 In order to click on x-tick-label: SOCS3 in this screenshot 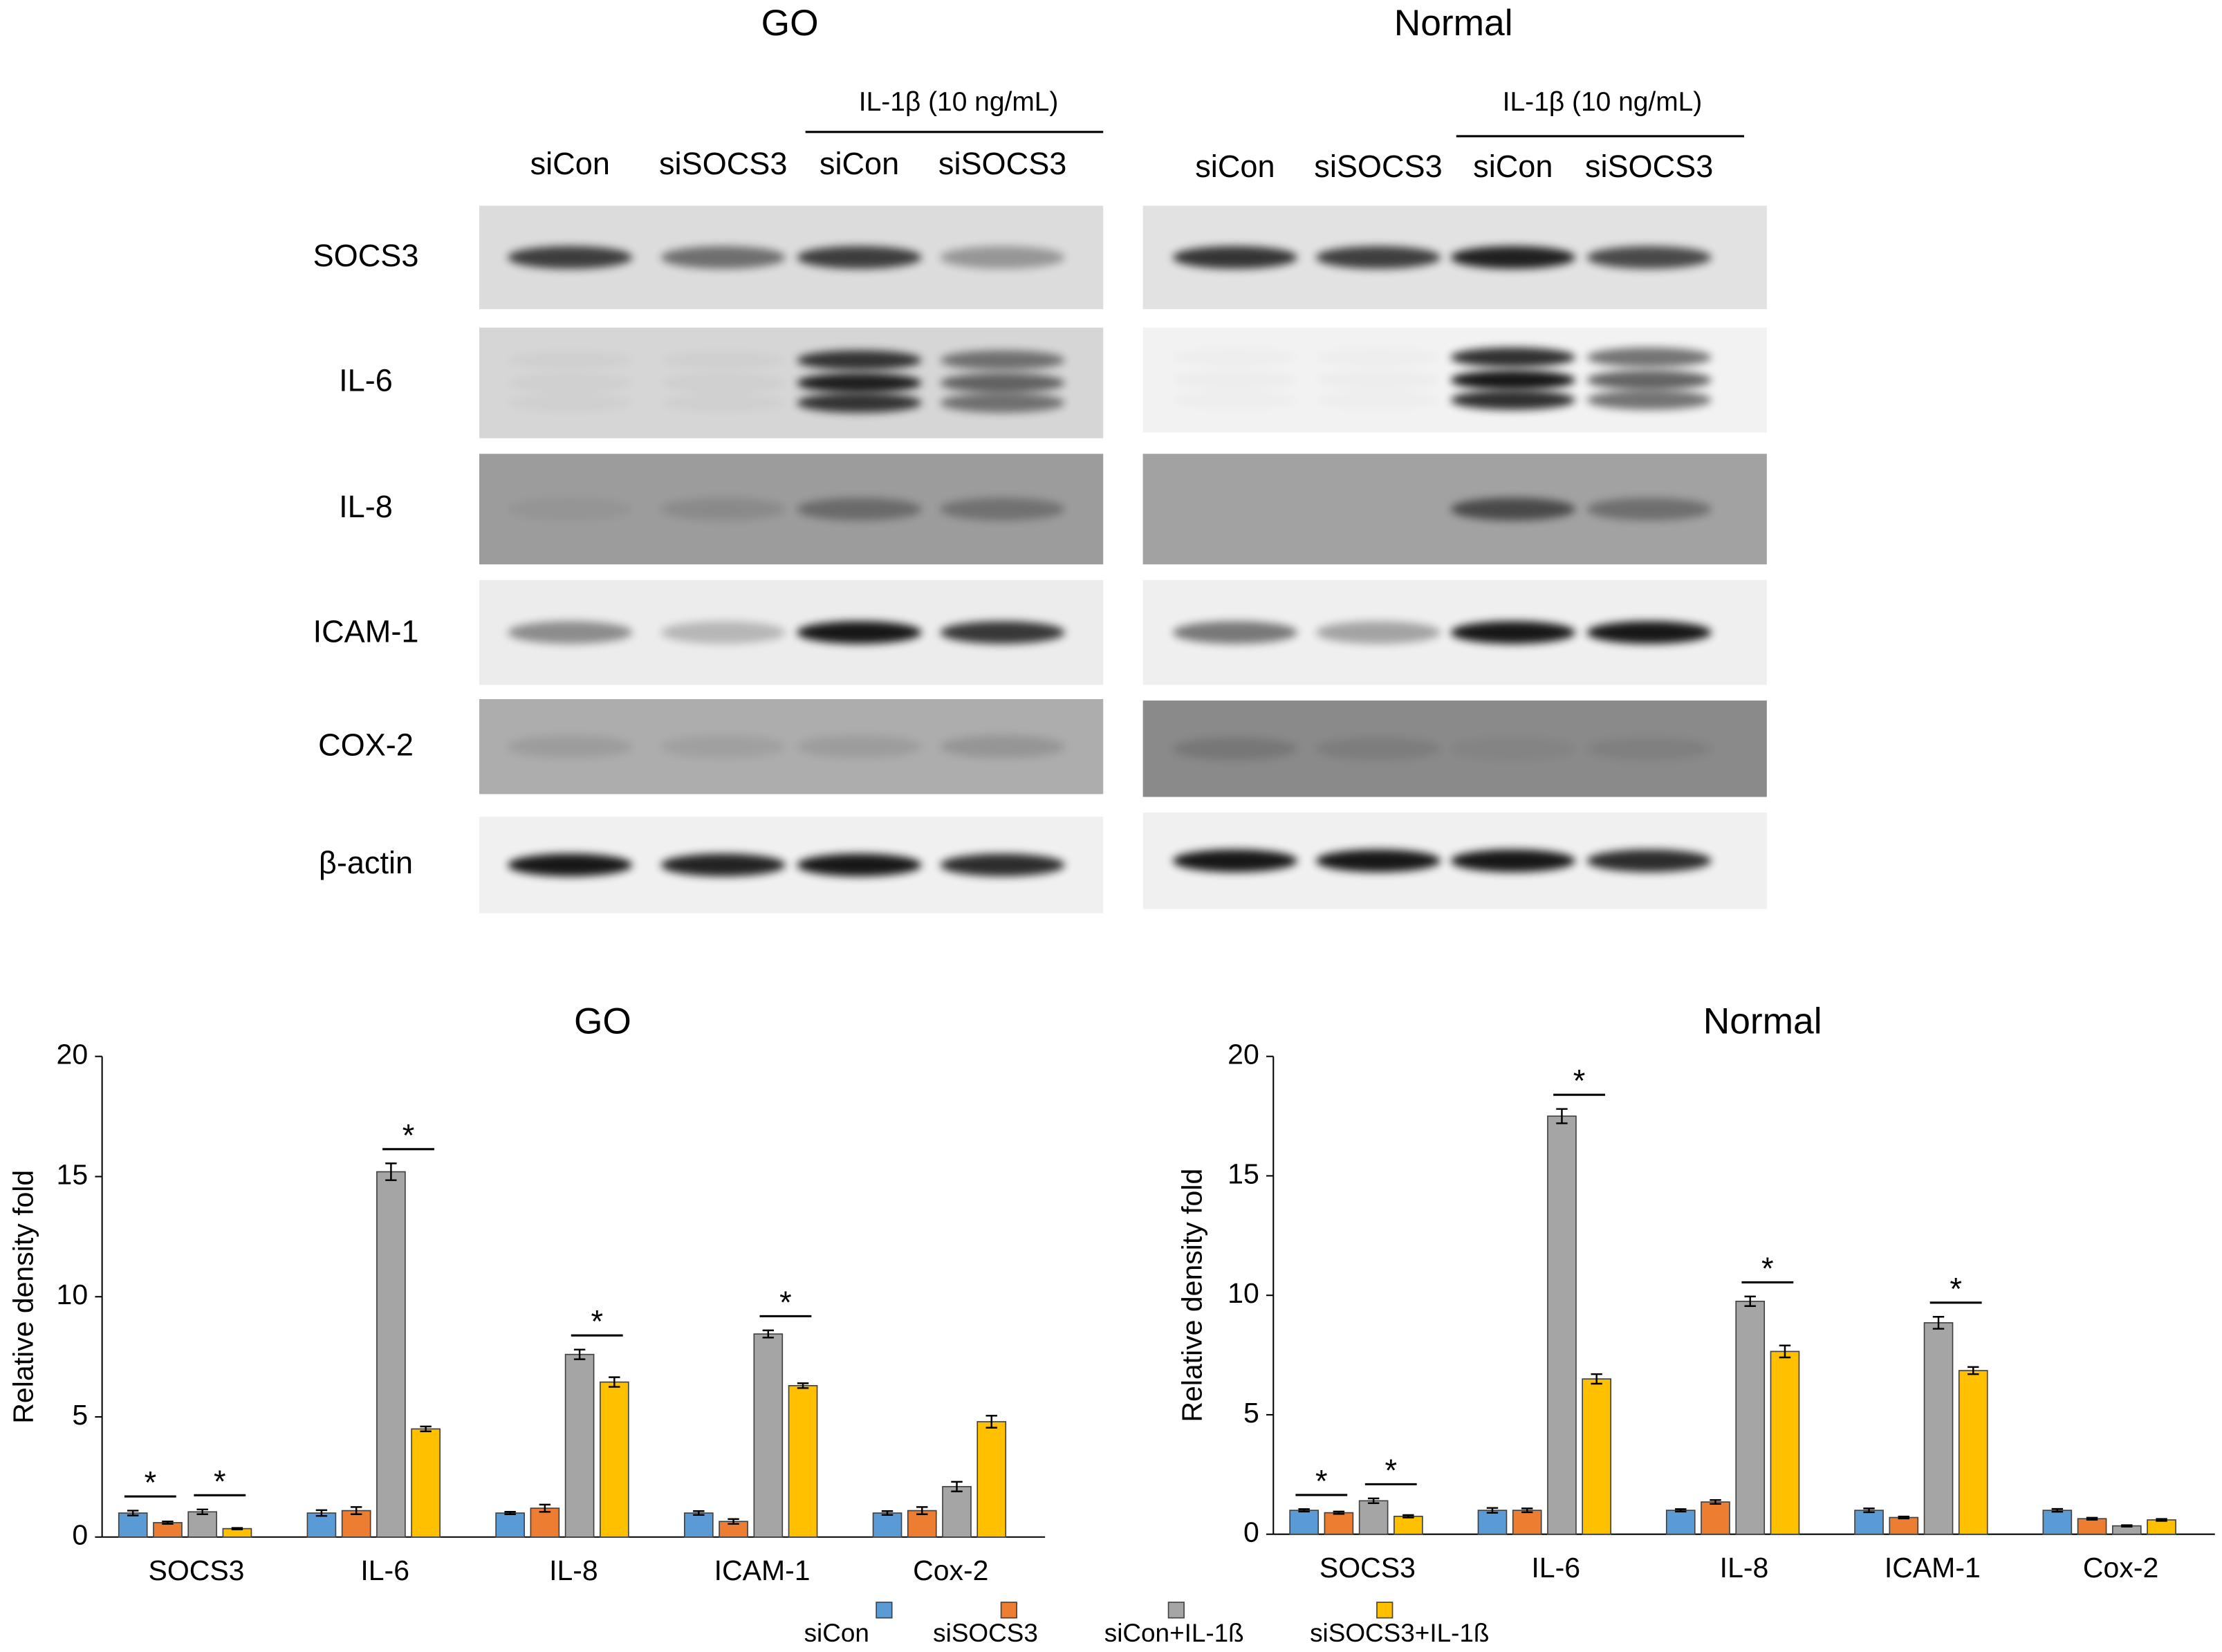, I will do `click(196, 1570)`.